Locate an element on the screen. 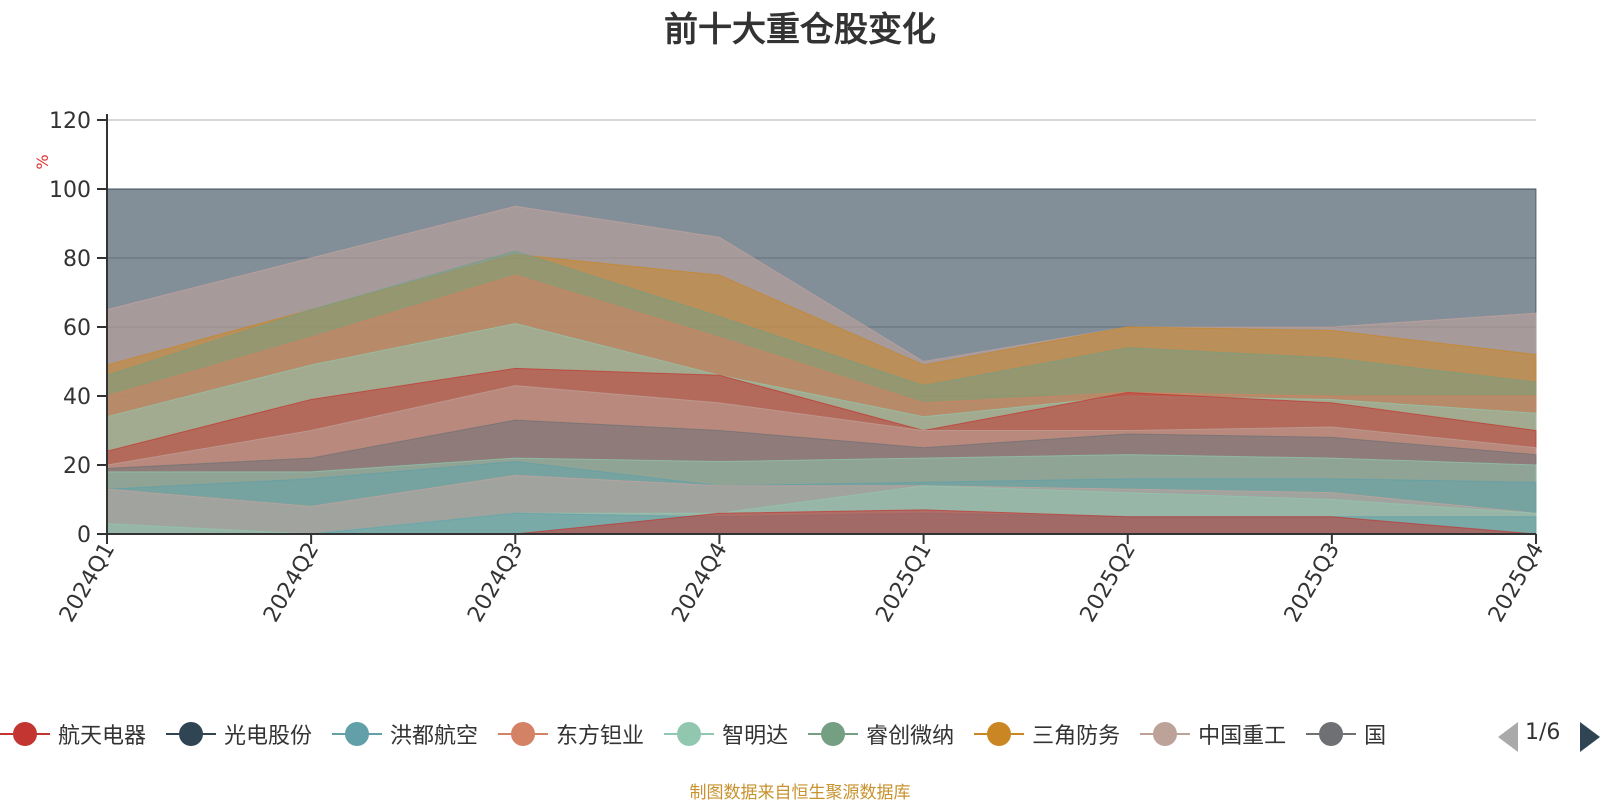  legend-label: 智明达 is located at coordinates (755, 736).